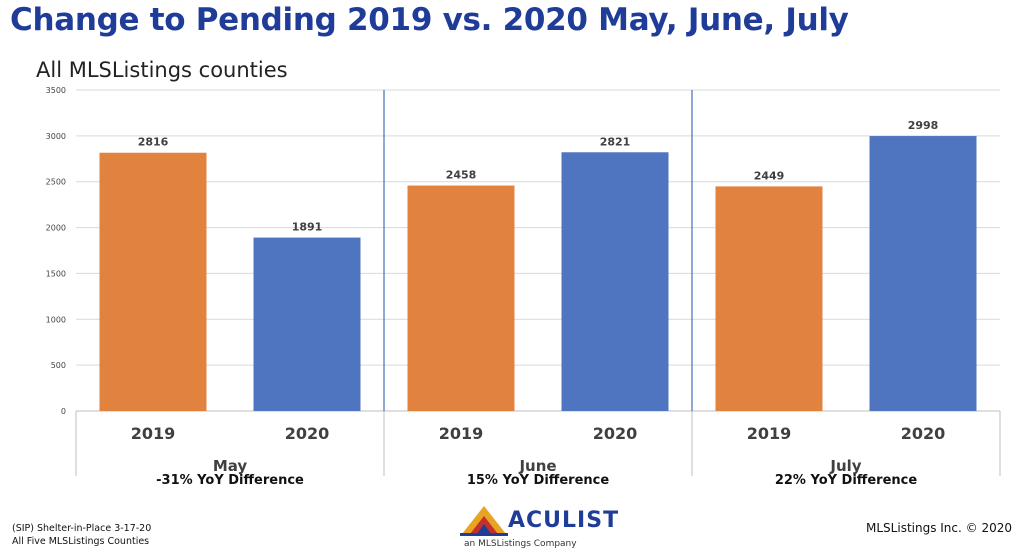 This screenshot has width=1024, height=557. I want to click on y-tick-label: 500, so click(58, 365).